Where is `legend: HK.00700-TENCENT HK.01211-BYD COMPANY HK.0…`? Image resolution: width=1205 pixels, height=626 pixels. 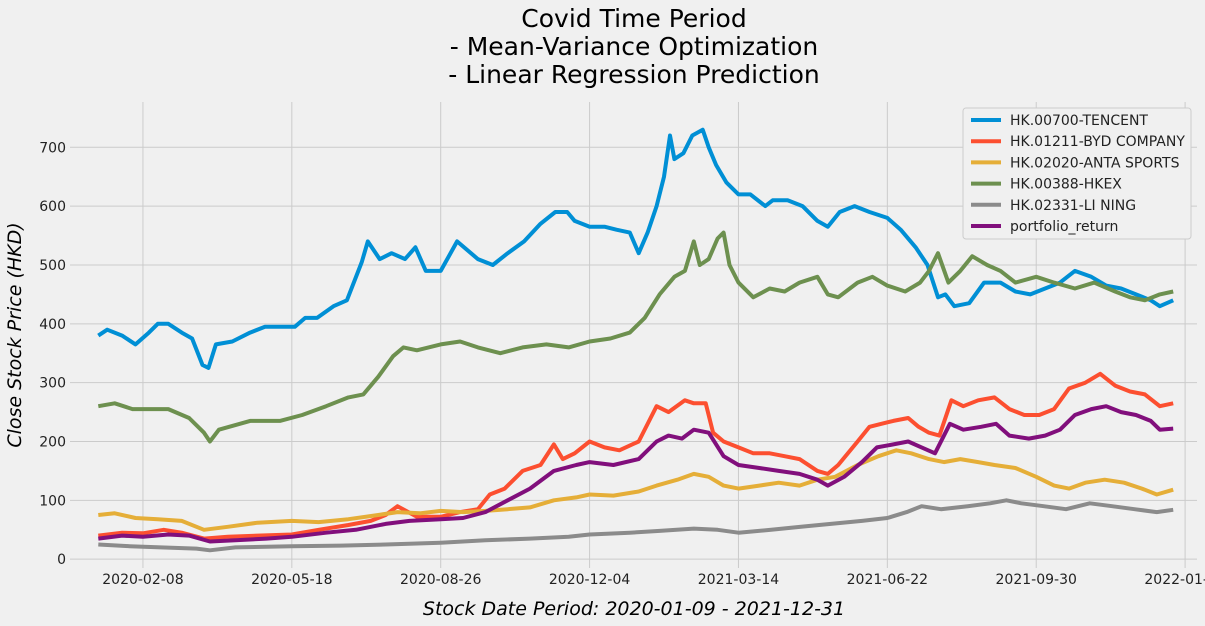
legend: HK.00700-TENCENT HK.01211-BYD COMPANY HK.0… is located at coordinates (1077, 173).